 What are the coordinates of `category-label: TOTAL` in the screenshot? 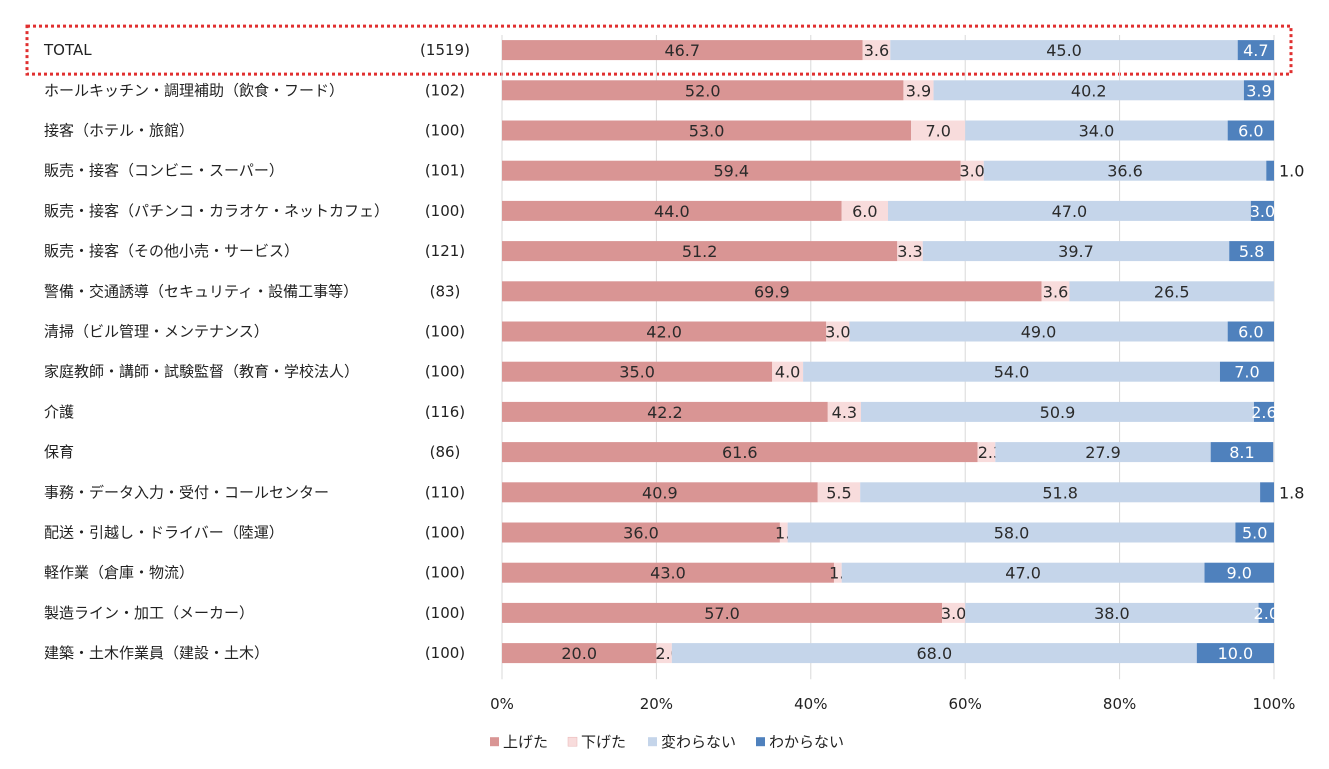 It's located at (67, 50).